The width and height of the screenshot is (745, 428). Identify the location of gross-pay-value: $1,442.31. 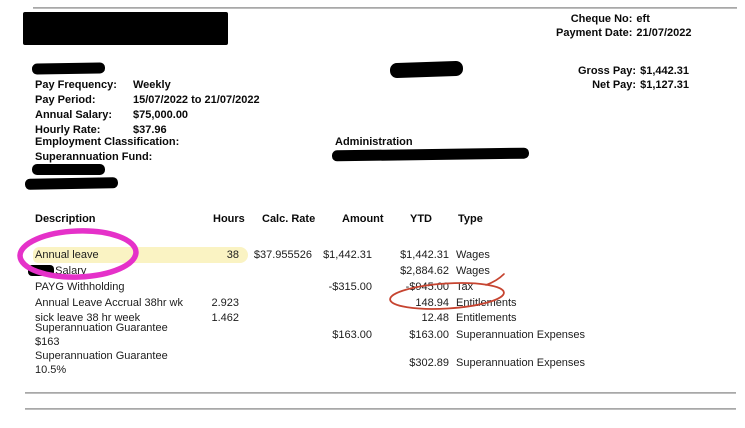
(665, 71).